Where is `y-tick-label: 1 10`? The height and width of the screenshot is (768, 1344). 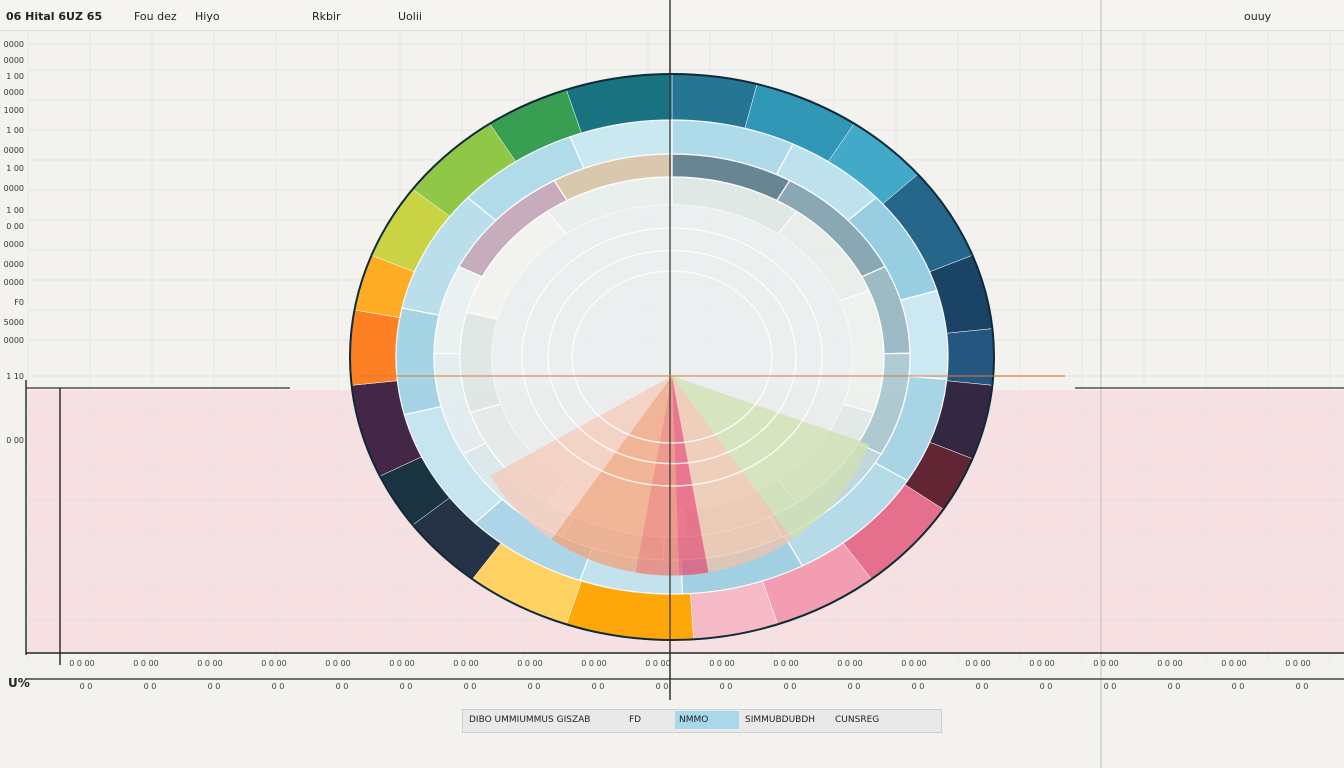
y-tick-label: 1 10 is located at coordinates (15, 376).